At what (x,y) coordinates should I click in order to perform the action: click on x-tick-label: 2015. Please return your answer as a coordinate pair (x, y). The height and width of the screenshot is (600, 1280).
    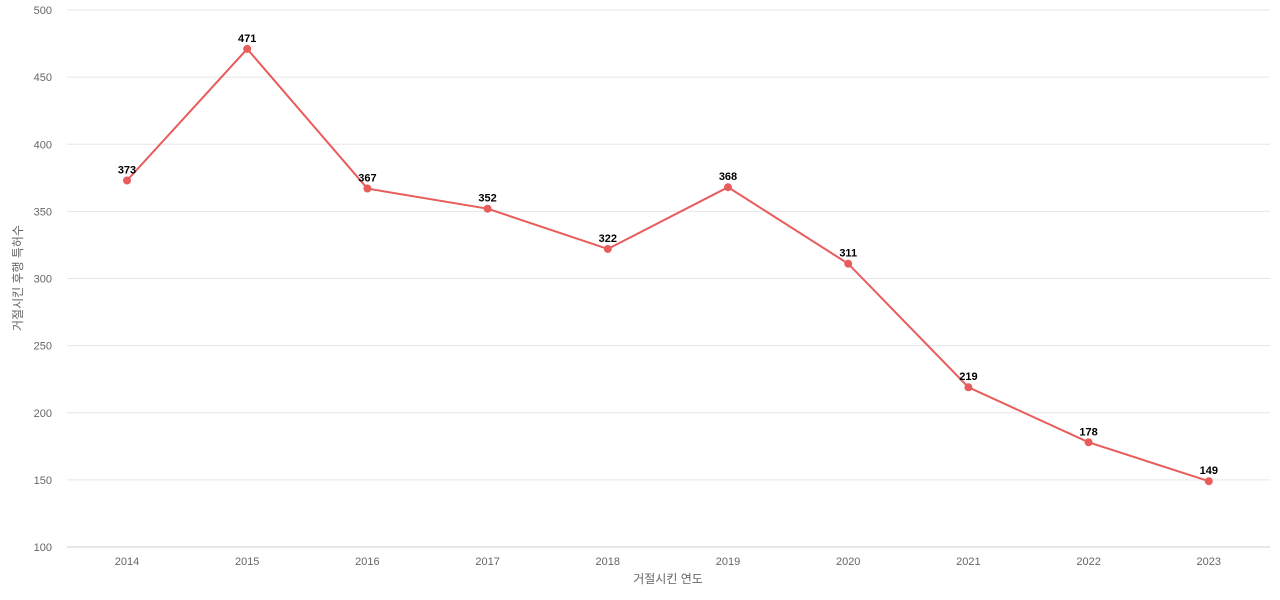
    Looking at the image, I should click on (247, 562).